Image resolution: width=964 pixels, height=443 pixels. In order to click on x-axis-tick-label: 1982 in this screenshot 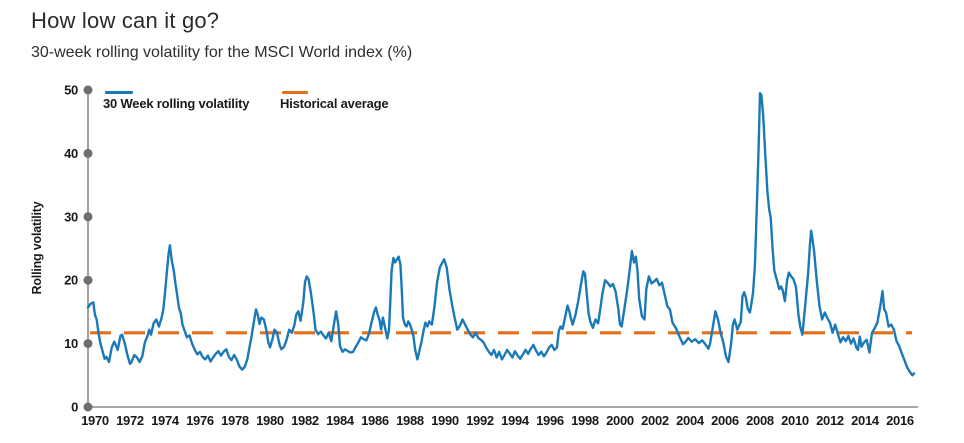, I will do `click(305, 420)`.